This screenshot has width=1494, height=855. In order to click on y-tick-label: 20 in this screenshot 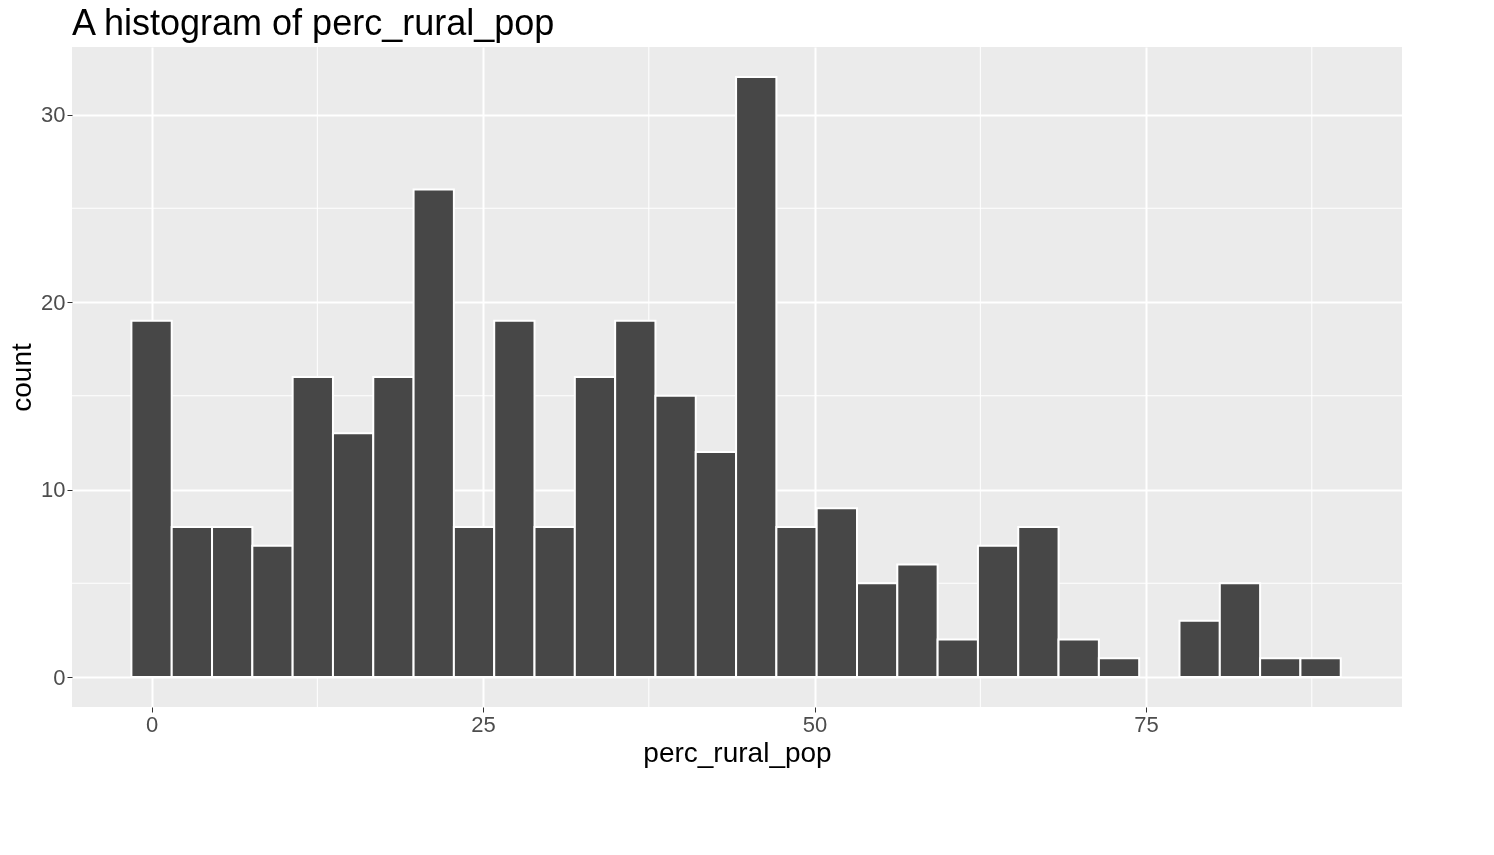, I will do `click(53, 302)`.